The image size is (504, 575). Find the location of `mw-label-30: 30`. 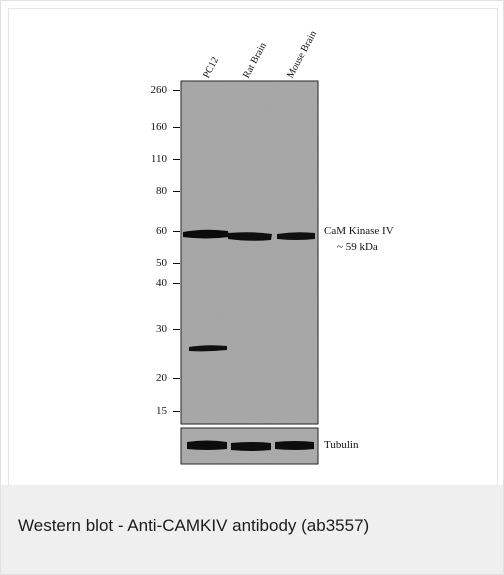

mw-label-30: 30 is located at coordinates (161, 329).